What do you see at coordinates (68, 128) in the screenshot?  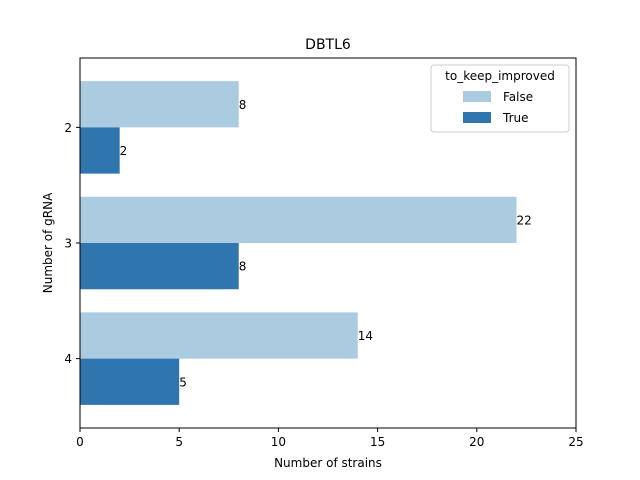 I see `y-tick-label: 2` at bounding box center [68, 128].